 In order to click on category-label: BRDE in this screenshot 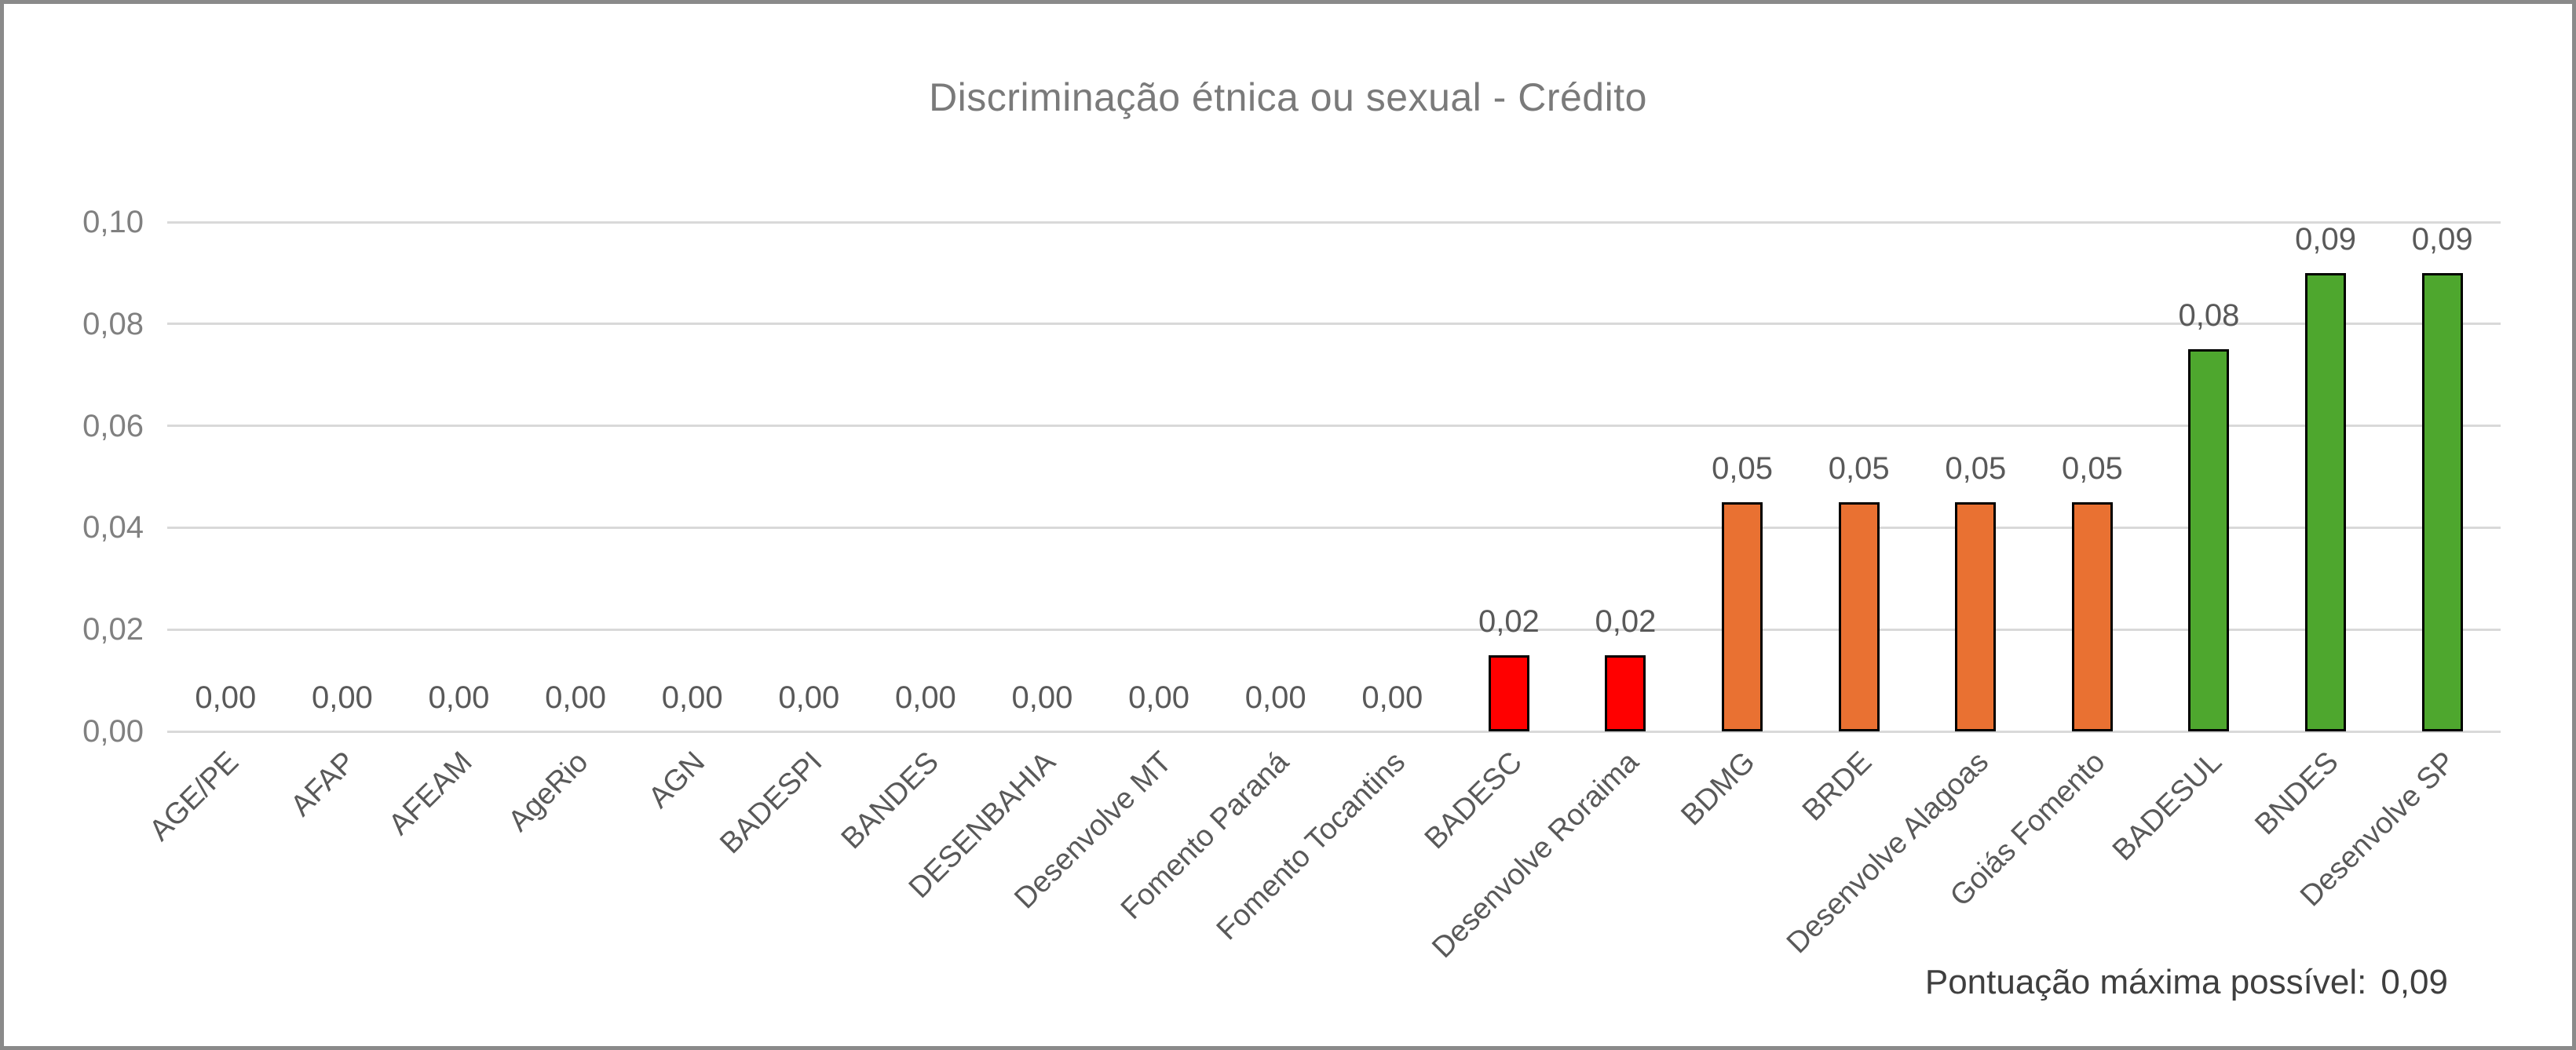, I will do `click(1837, 787)`.